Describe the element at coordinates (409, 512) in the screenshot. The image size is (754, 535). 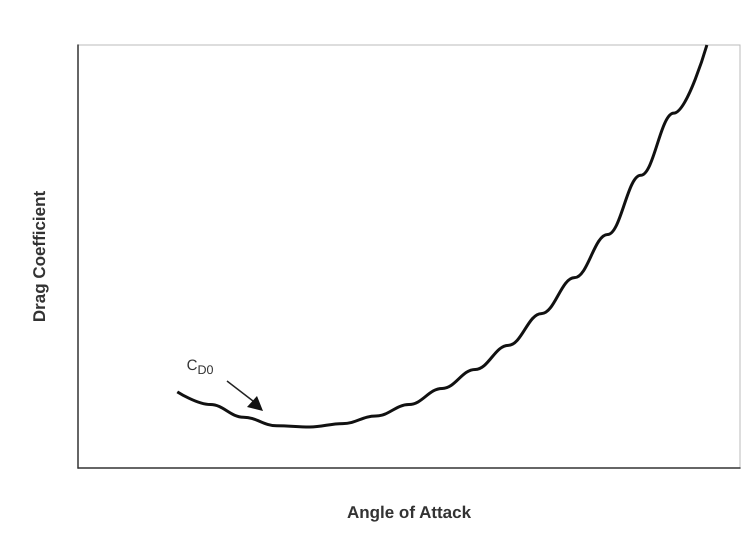
I see `x-axis-title: Angle of Attack` at that location.